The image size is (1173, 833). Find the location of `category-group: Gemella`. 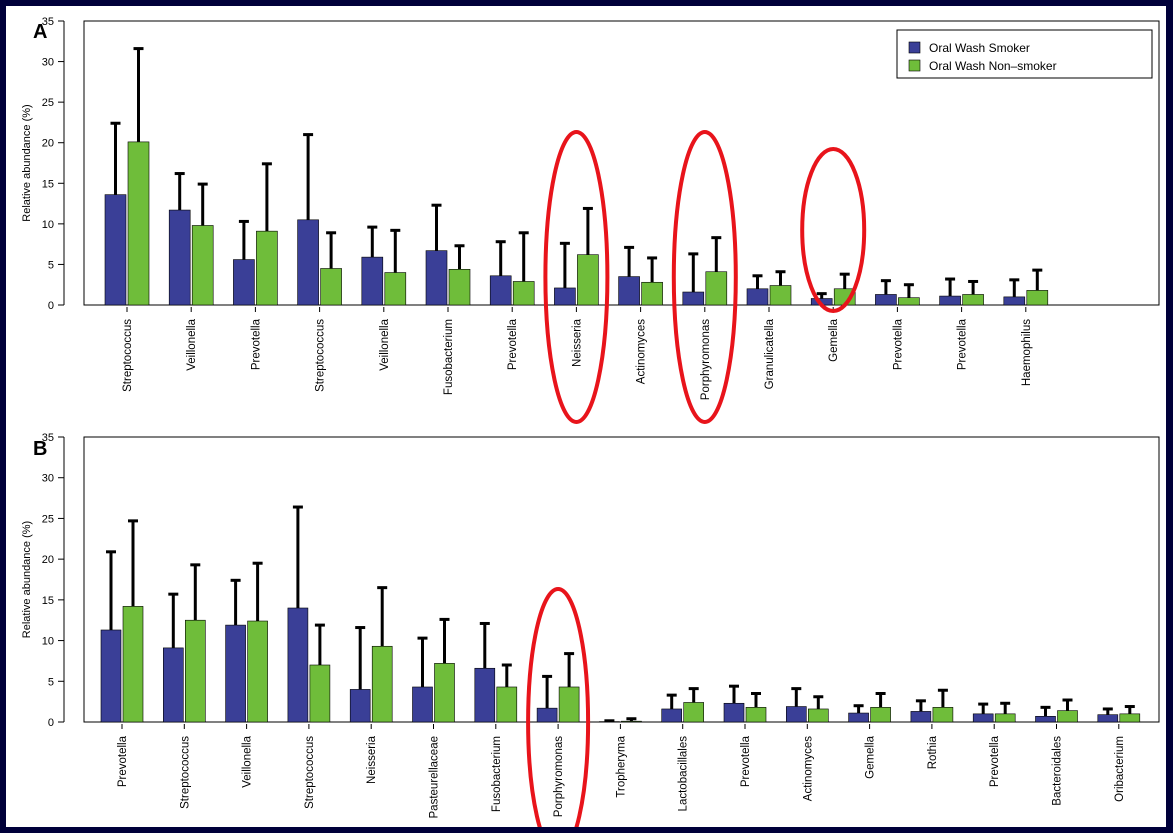

category-group: Gemella is located at coordinates (869, 735).